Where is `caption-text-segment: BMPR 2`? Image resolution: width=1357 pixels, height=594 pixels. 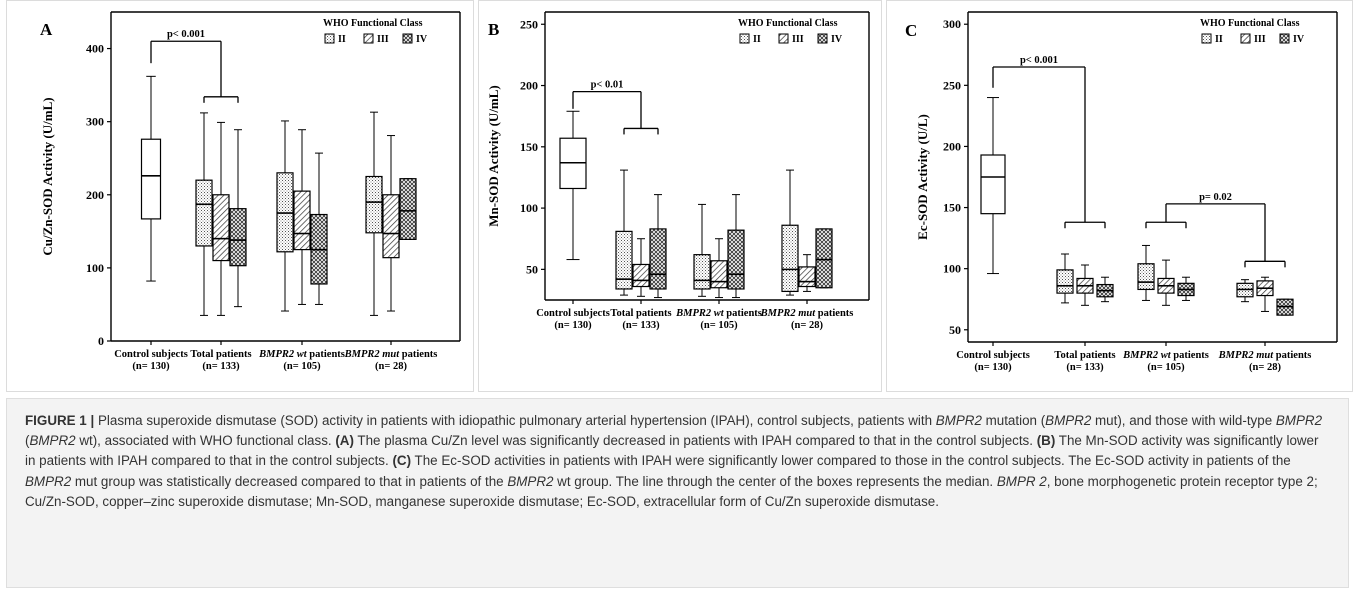
caption-text-segment: BMPR 2 is located at coordinates (1021, 481).